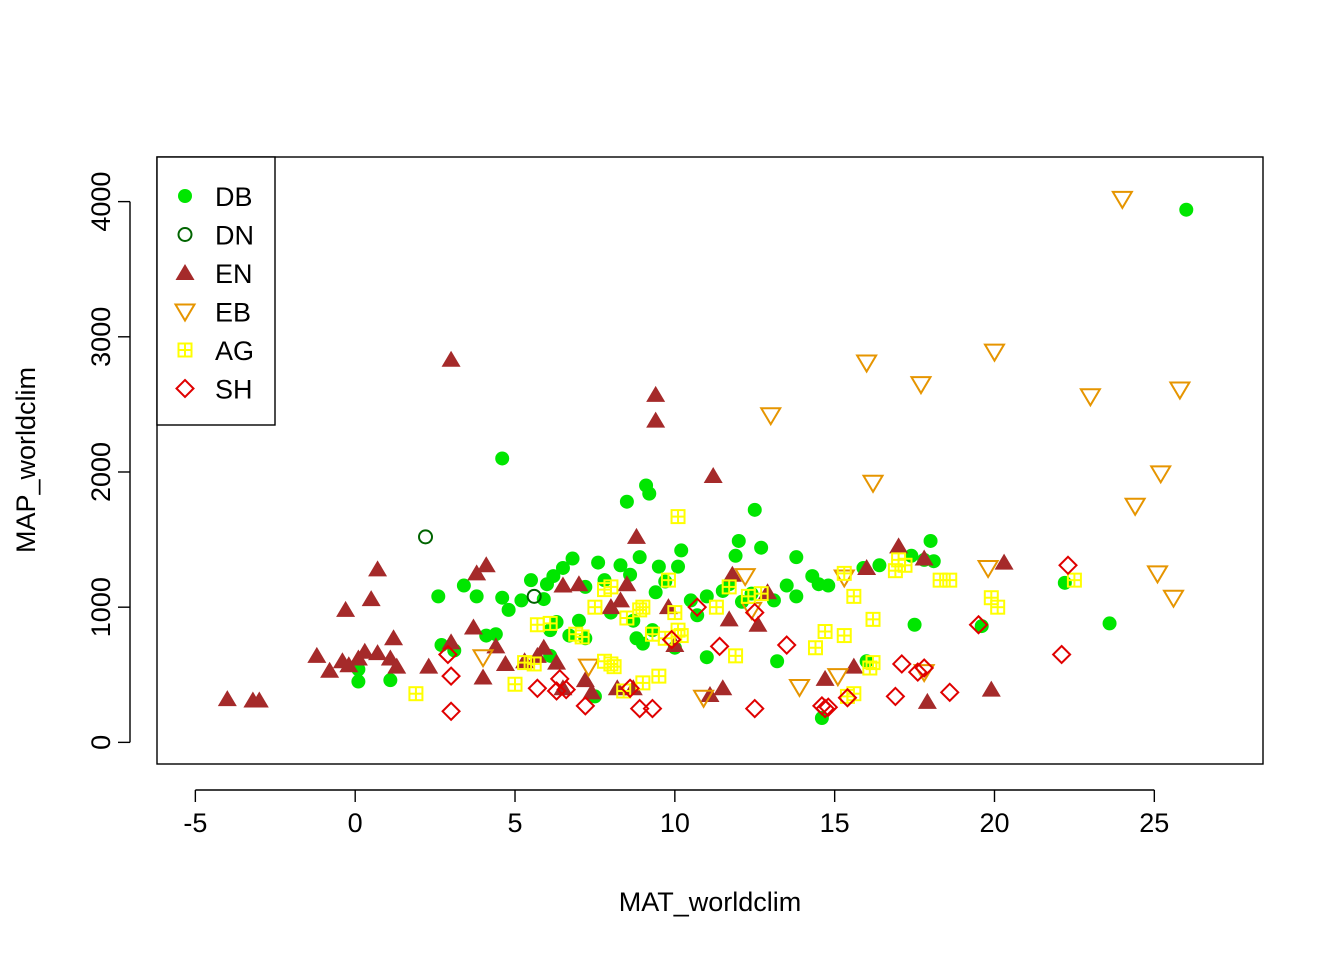 This screenshot has height=960, width=1344. I want to click on y-tick-label: 3000, so click(101, 337).